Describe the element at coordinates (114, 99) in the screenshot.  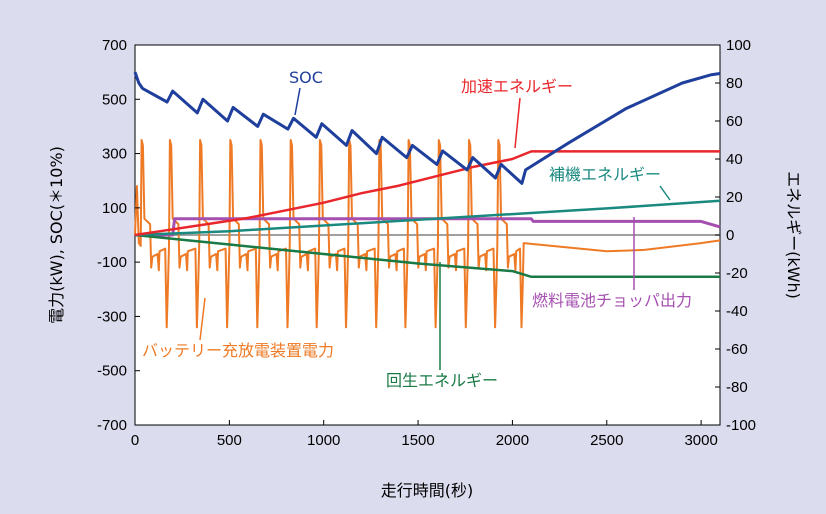
I see `y-tick-label: 500` at that location.